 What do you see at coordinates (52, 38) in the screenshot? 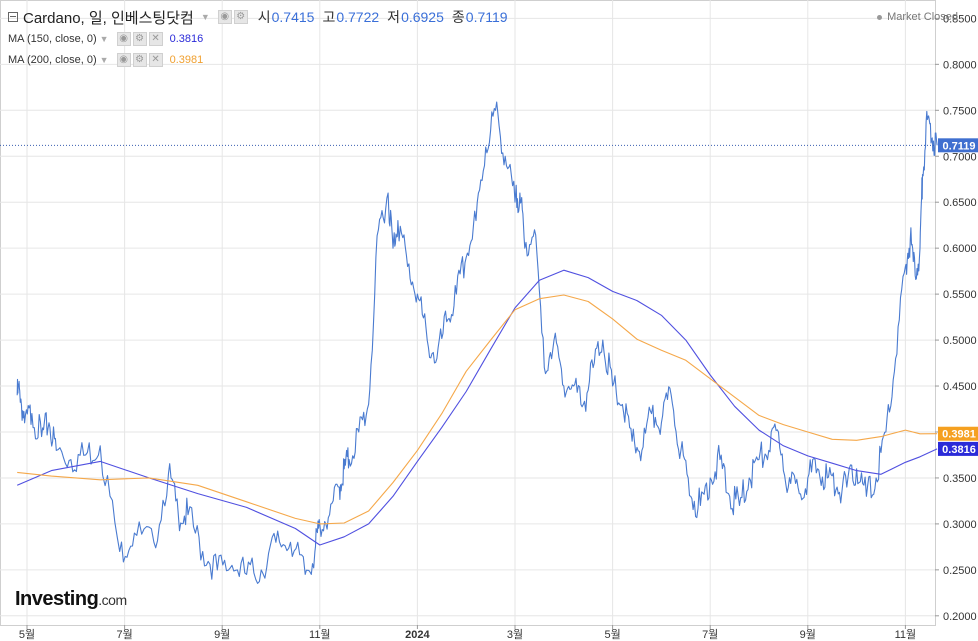
I see `ma150-label: MA (150, close, 0)` at bounding box center [52, 38].